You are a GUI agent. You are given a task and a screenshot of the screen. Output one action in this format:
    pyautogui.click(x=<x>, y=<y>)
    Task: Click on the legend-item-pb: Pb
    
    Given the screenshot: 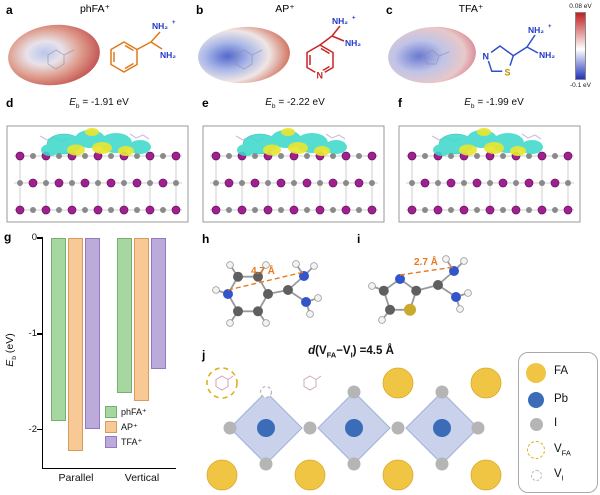 What is the action you would take?
    pyautogui.click(x=558, y=399)
    